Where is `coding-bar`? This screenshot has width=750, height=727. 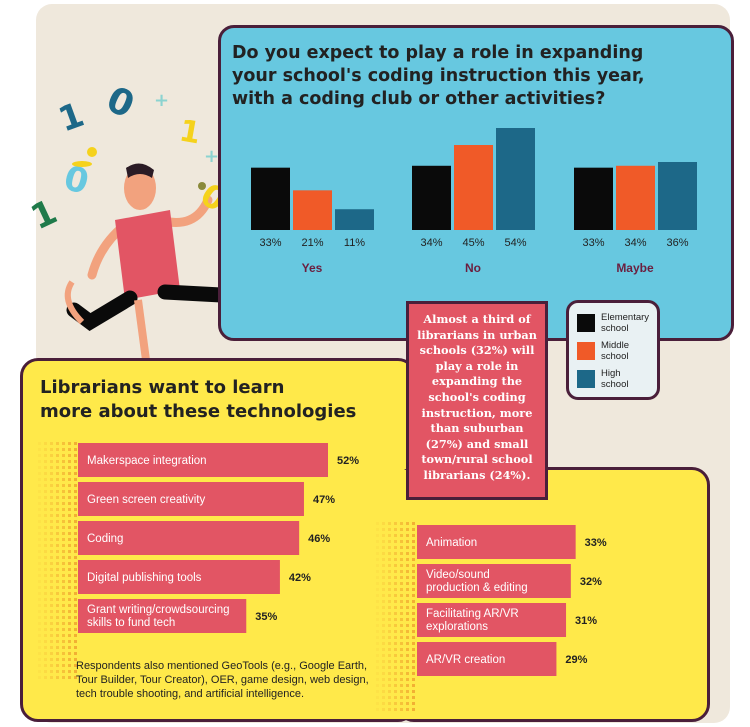 coding-bar is located at coordinates (431, 197).